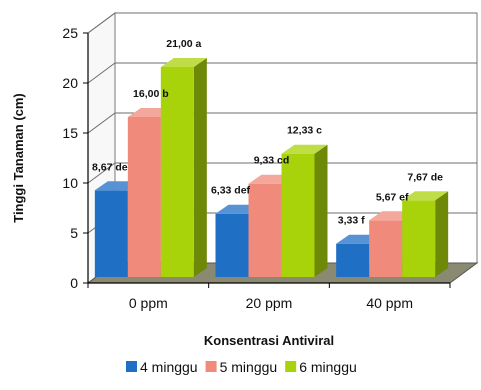 Image resolution: width=481 pixels, height=390 pixels. I want to click on y-tick-label: 20, so click(70, 83).